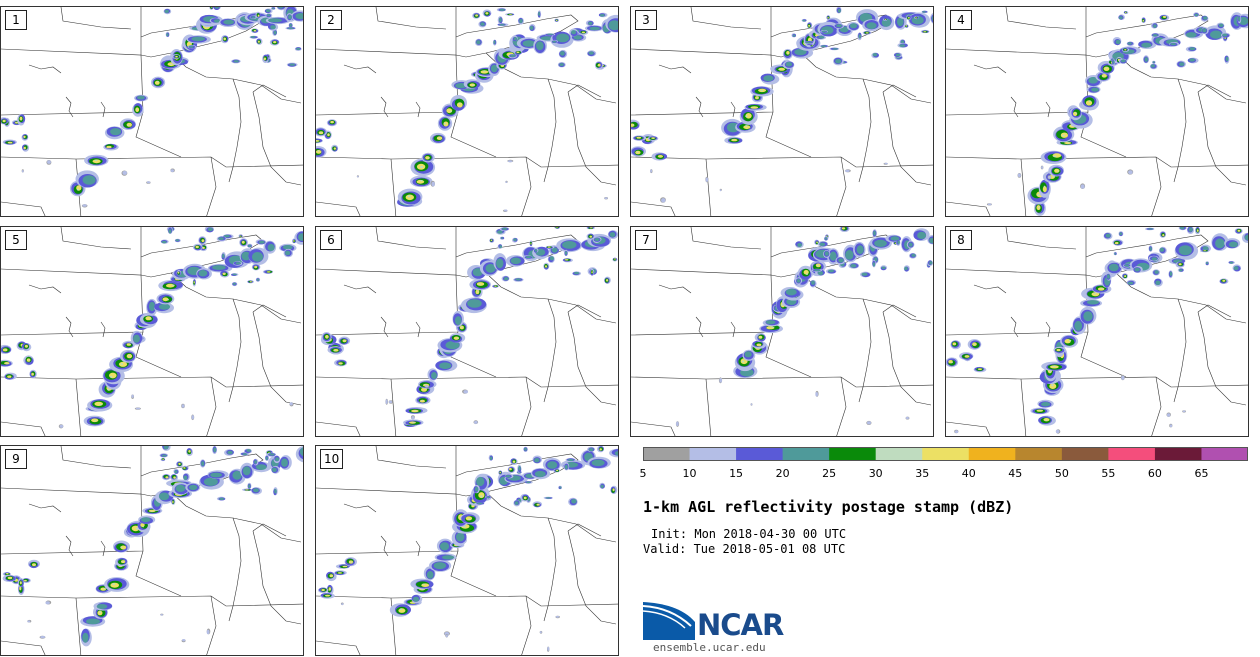  I want to click on ncar-logo-text: NCAR, so click(740, 625).